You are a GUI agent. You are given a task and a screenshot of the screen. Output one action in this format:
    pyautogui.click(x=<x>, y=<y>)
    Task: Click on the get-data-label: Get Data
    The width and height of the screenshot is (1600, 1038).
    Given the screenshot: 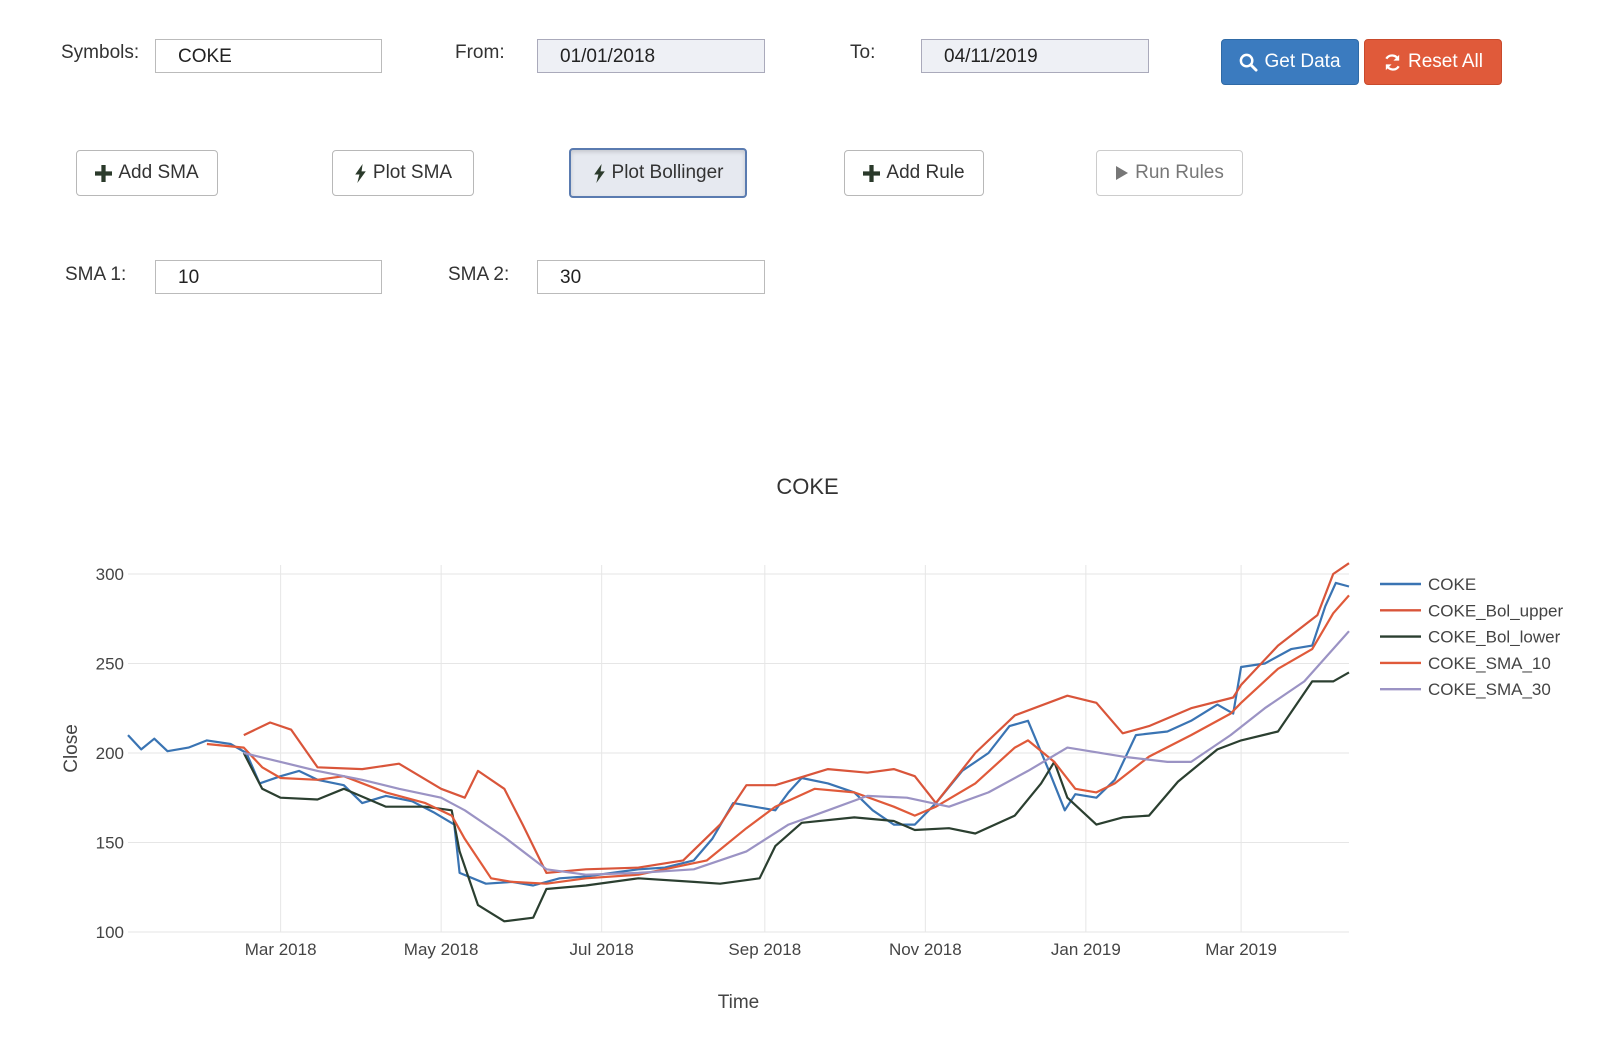 What is the action you would take?
    pyautogui.click(x=1302, y=61)
    